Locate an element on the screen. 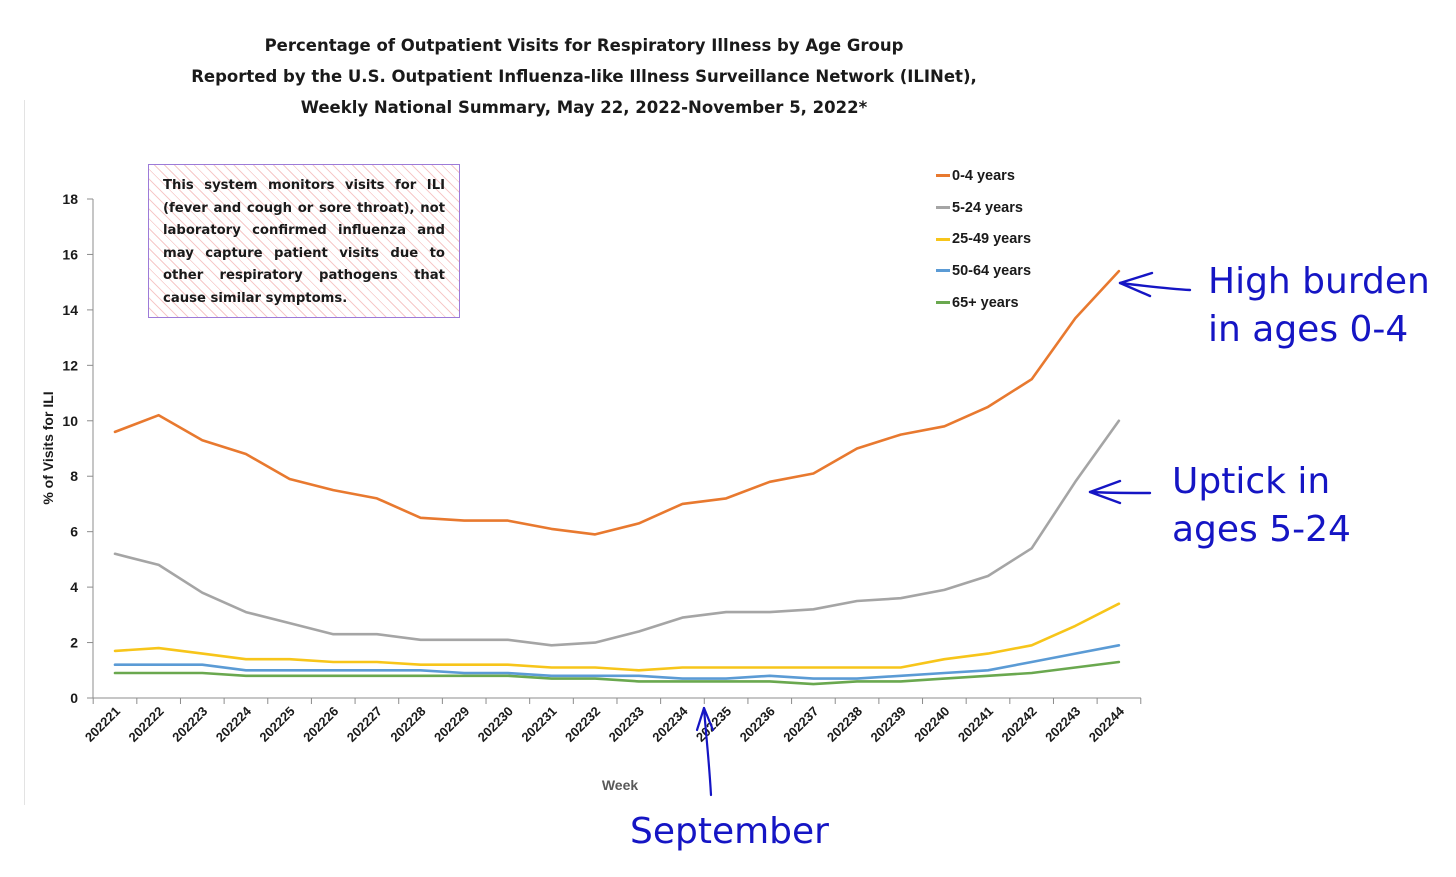 This screenshot has width=1456, height=877. annotation-uptick: Uptick in ages 5-24 is located at coordinates (1261, 506).